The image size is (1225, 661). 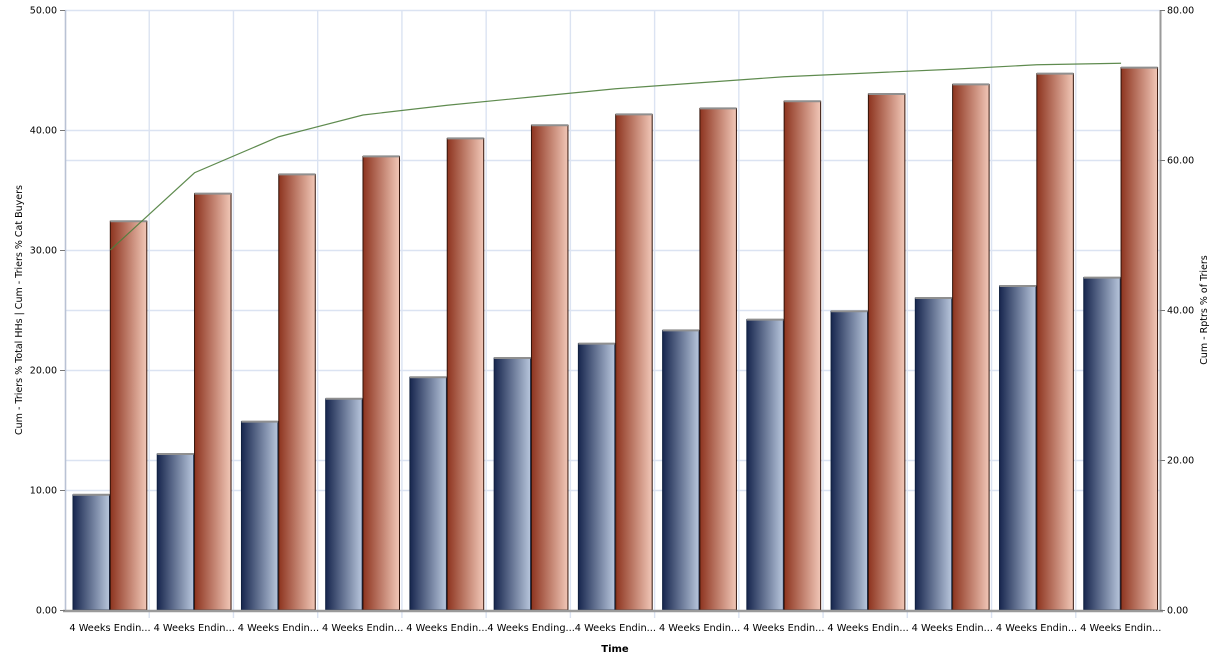 What do you see at coordinates (43, 11) in the screenshot?
I see `left-axis-tick-label: 50.00` at bounding box center [43, 11].